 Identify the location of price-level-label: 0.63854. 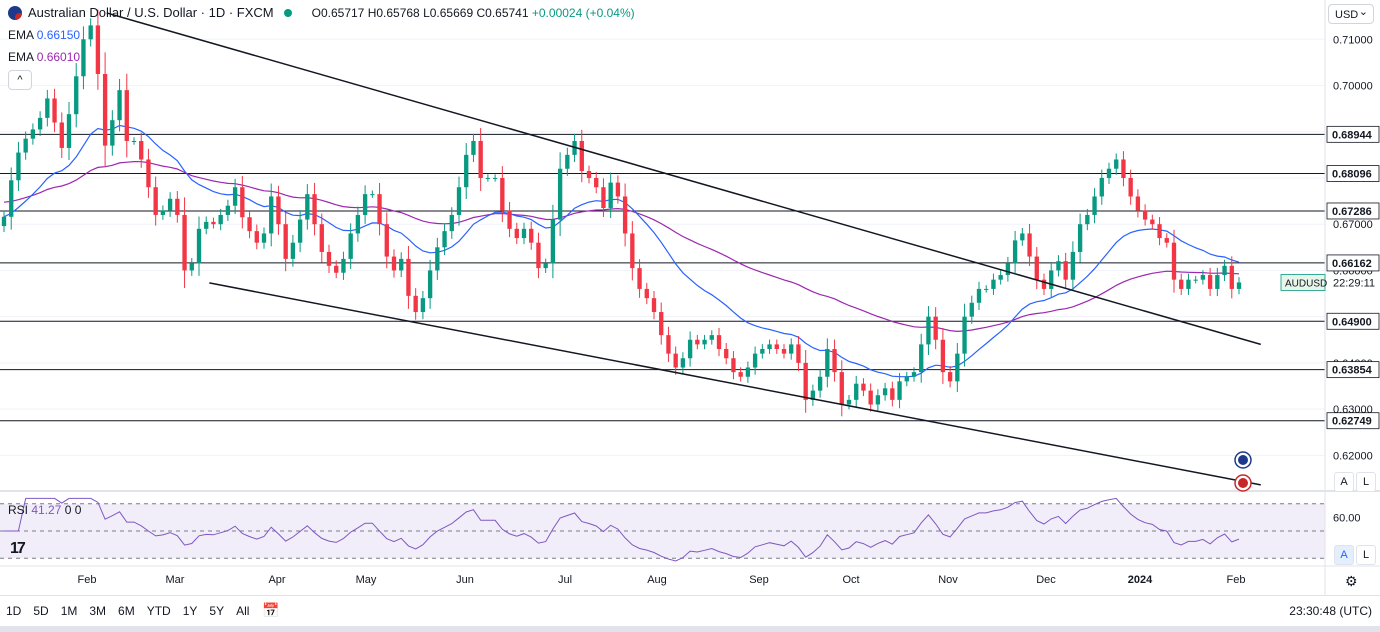
(1352, 371).